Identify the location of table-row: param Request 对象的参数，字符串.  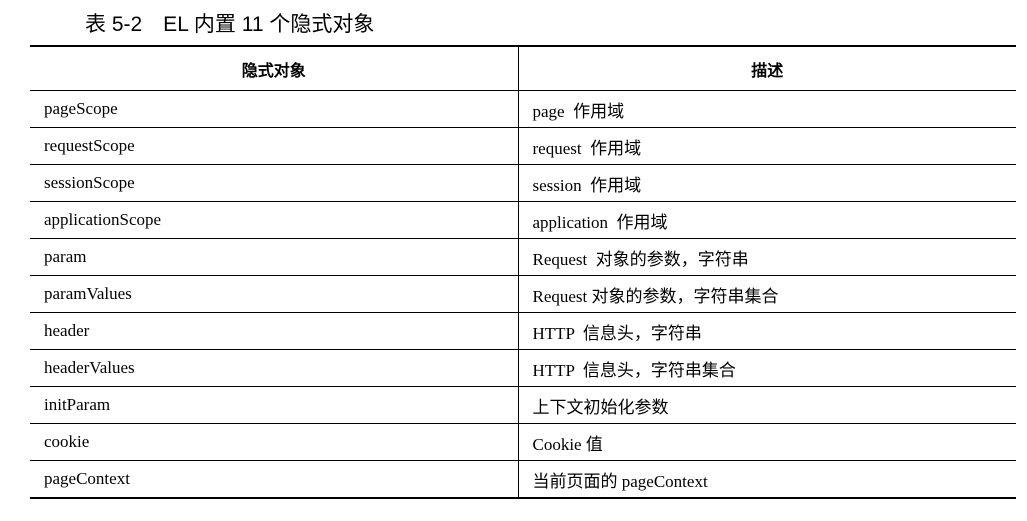
(523, 257).